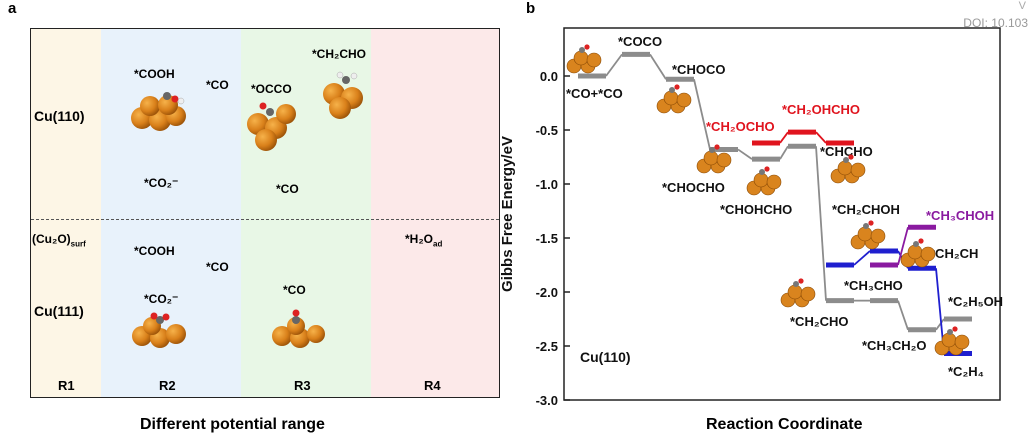  Describe the element at coordinates (59, 240) in the screenshot. I see `row-label-cu2o: (Cu₂O)surf` at that location.